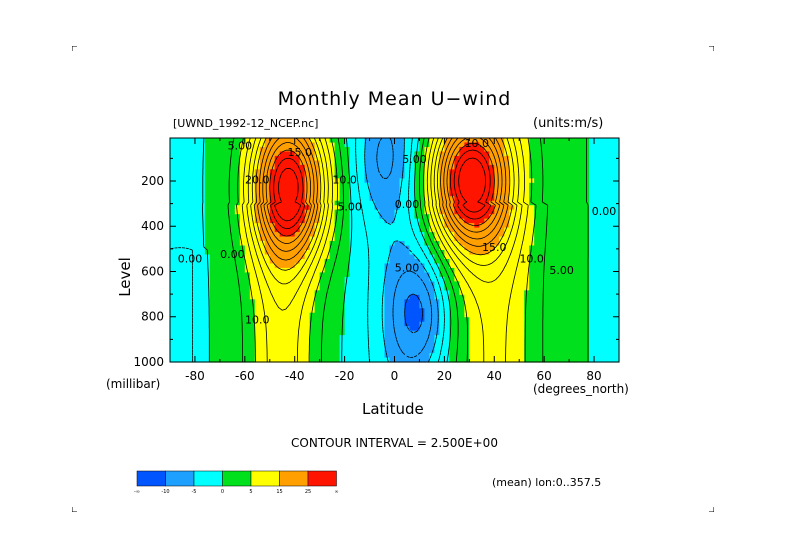  Describe the element at coordinates (401, 250) in the screenshot. I see `contour-line` at that location.